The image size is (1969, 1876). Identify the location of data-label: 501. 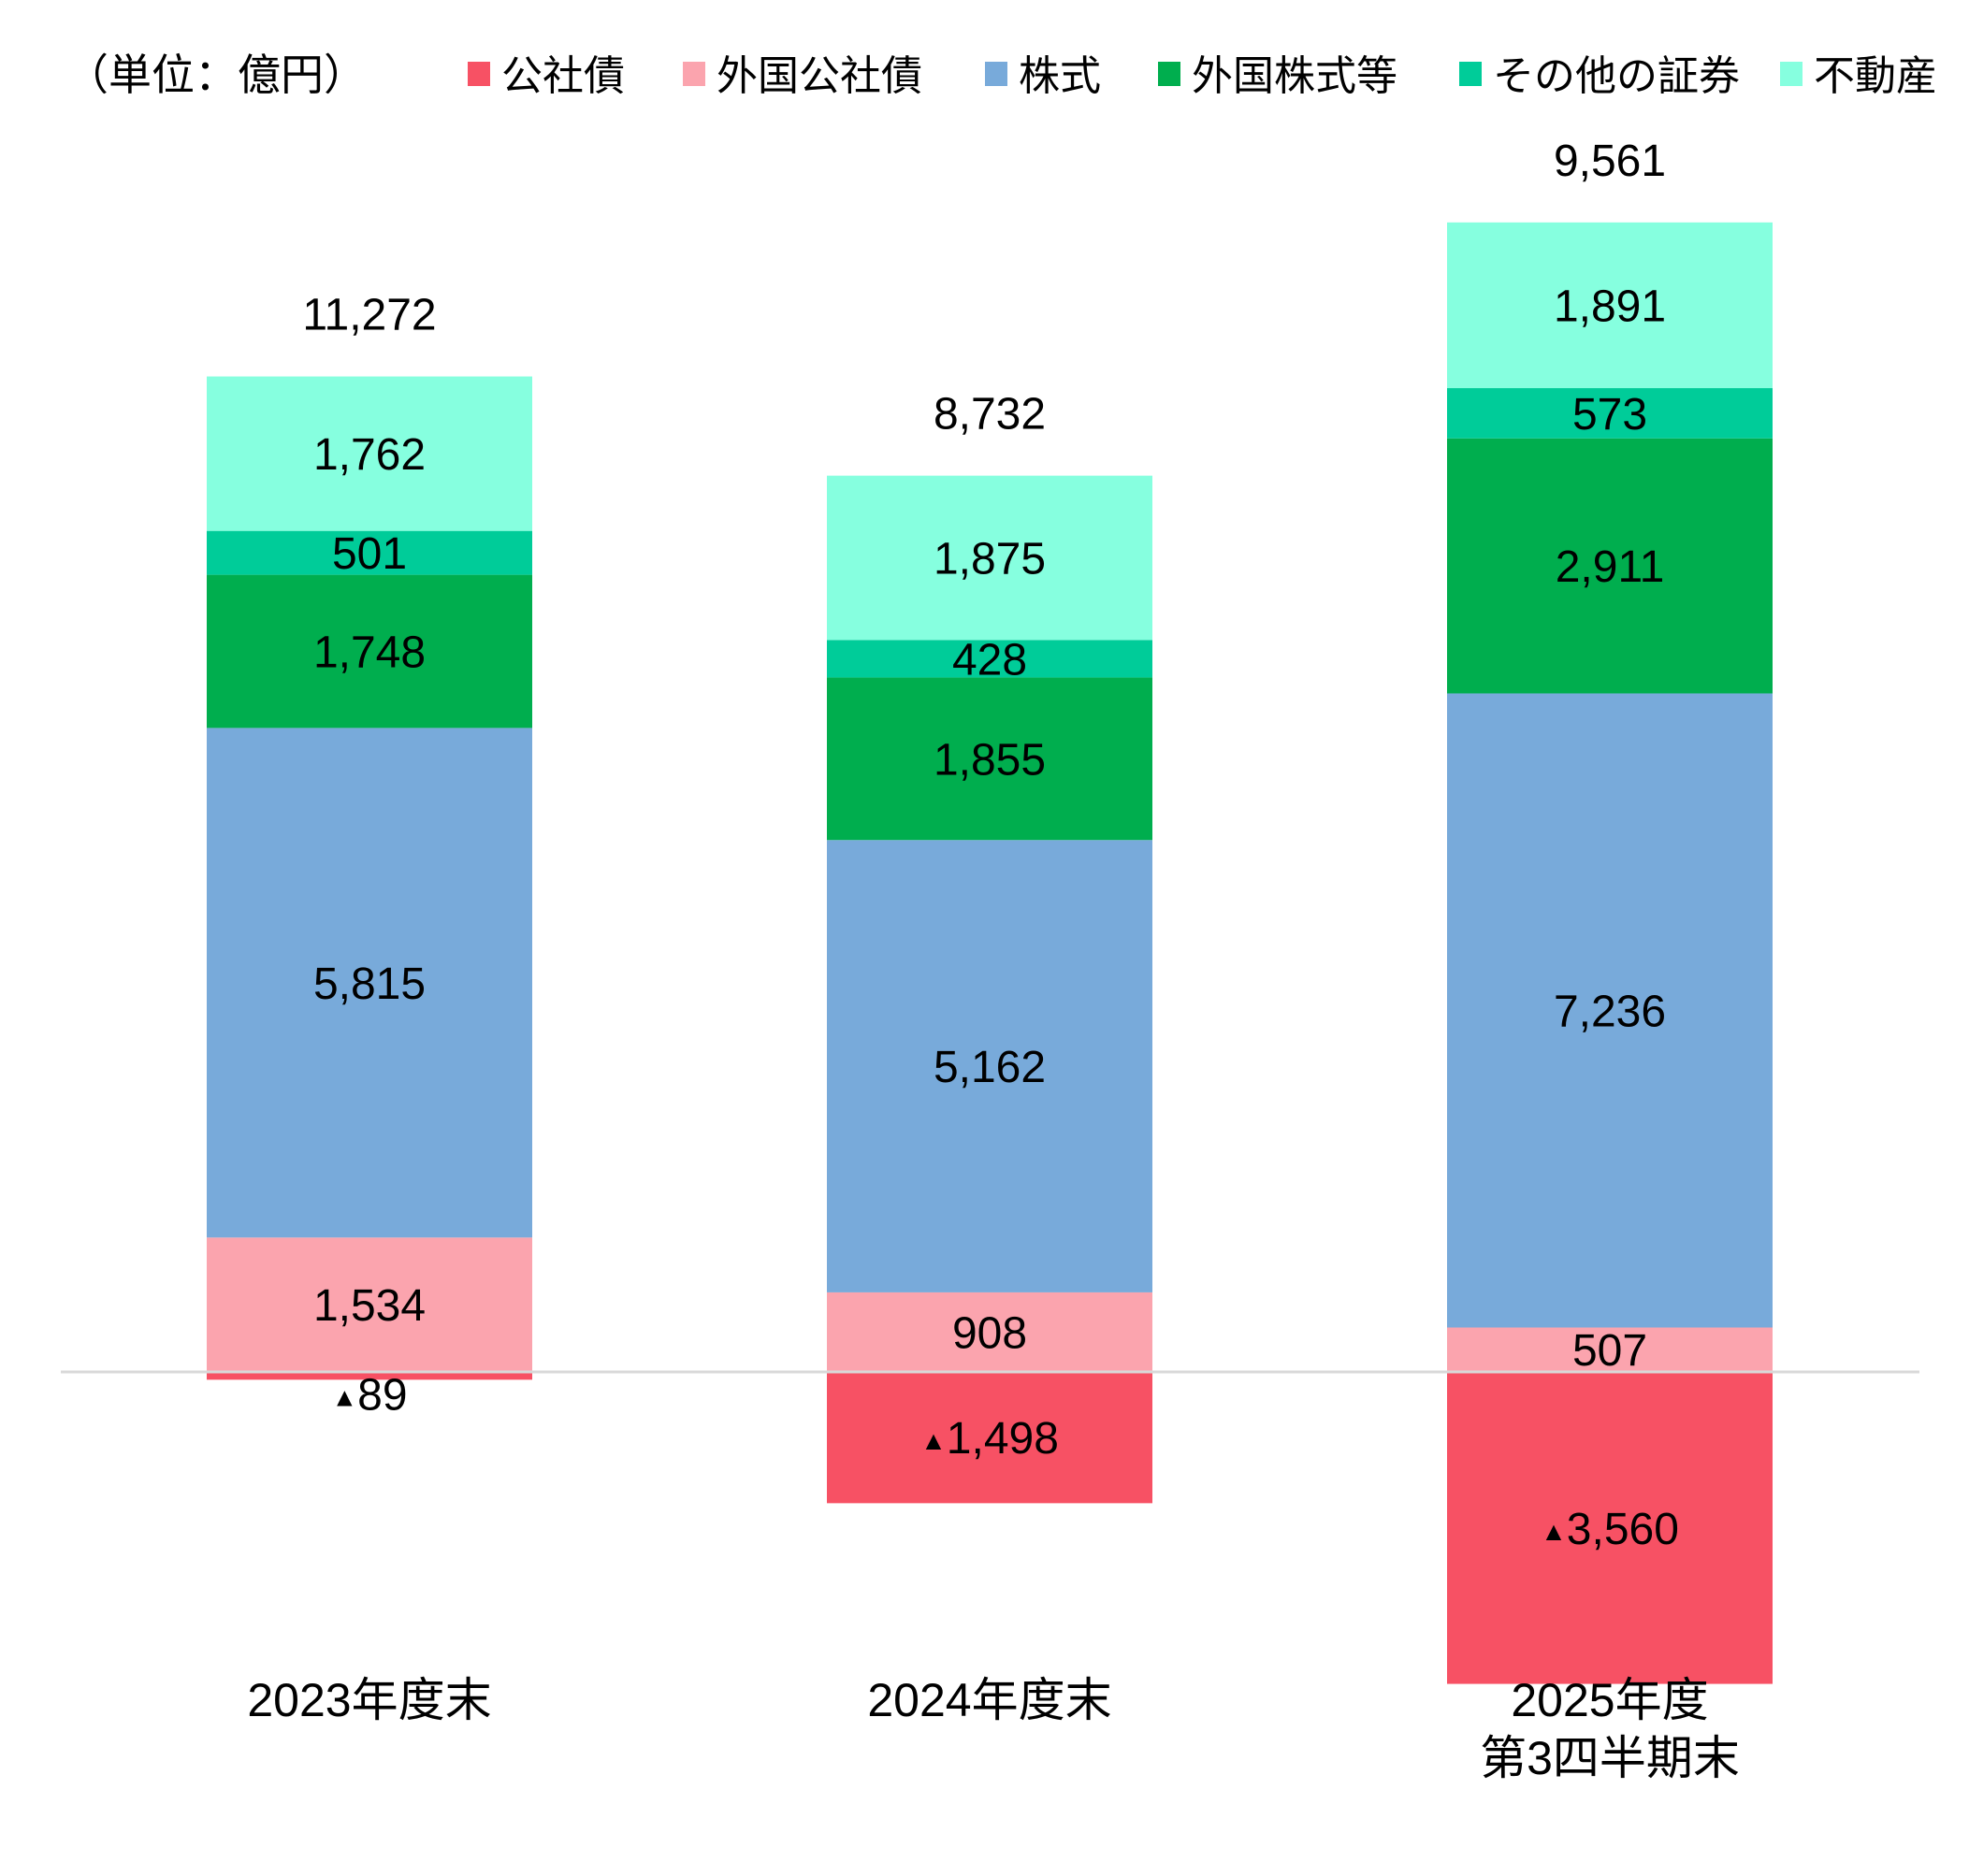
(369, 554).